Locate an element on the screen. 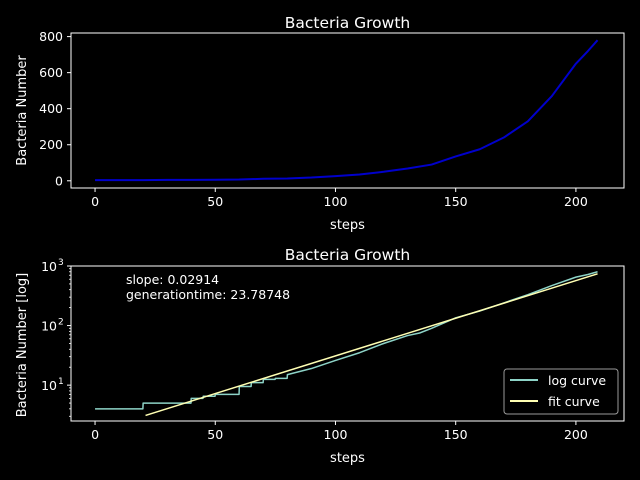  legend-label-fit-curve: fit curve is located at coordinates (574, 401).